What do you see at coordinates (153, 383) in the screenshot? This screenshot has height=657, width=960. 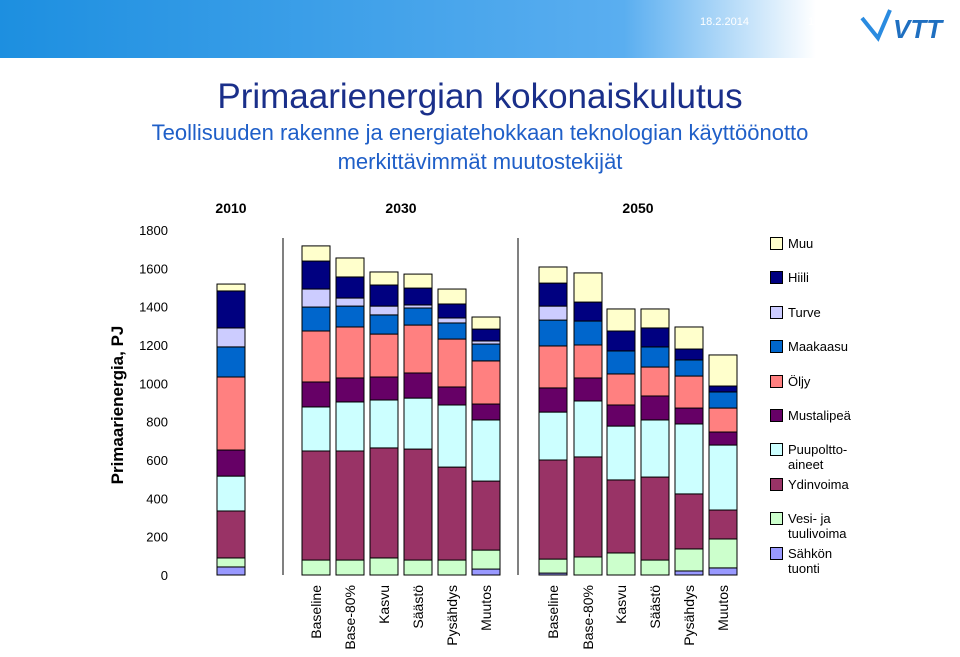 I see `y-tick-label: 1000` at bounding box center [153, 383].